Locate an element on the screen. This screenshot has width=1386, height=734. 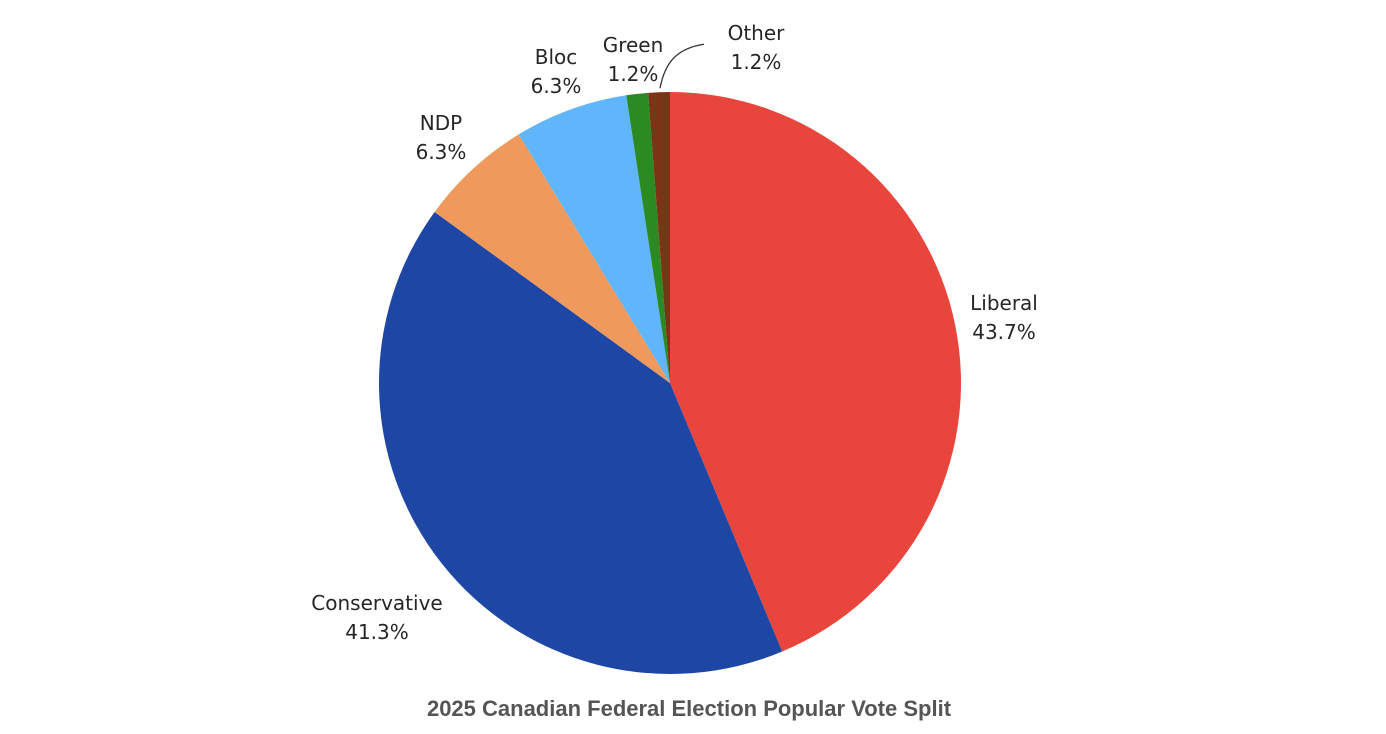
slice-label-name: Other is located at coordinates (757, 33).